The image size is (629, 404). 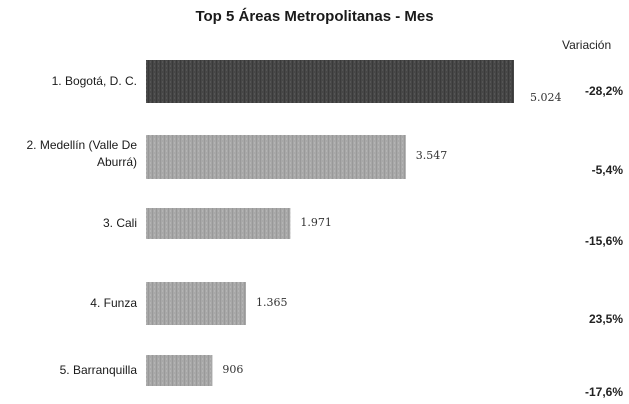 I want to click on value-label-2: 3.547, so click(x=431, y=155).